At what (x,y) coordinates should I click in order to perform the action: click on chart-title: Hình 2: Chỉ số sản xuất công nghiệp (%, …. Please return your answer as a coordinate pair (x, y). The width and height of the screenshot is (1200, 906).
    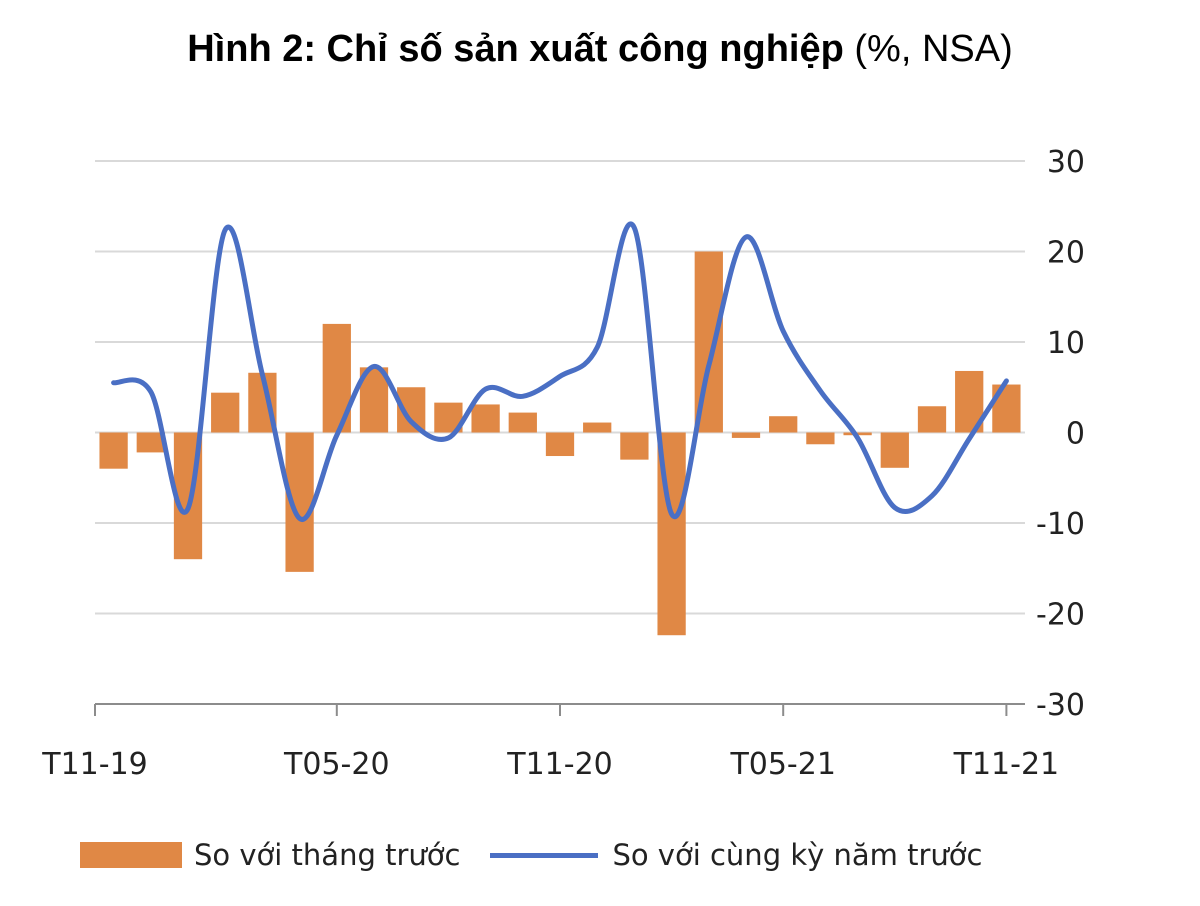
    Looking at the image, I should click on (600, 49).